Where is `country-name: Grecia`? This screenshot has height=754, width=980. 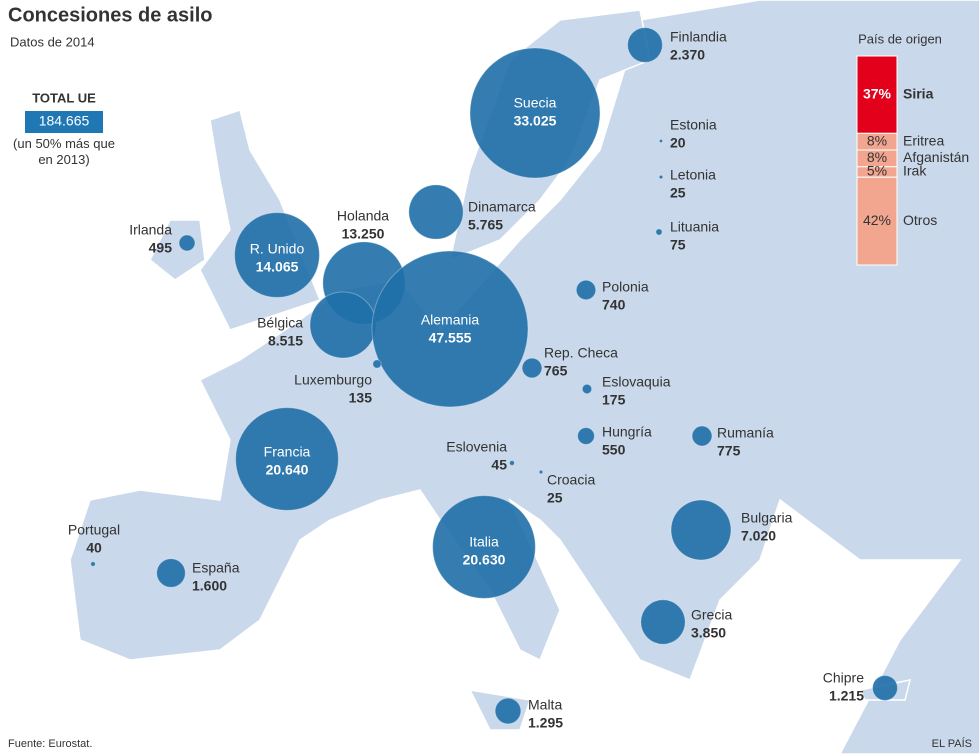 country-name: Grecia is located at coordinates (711, 615).